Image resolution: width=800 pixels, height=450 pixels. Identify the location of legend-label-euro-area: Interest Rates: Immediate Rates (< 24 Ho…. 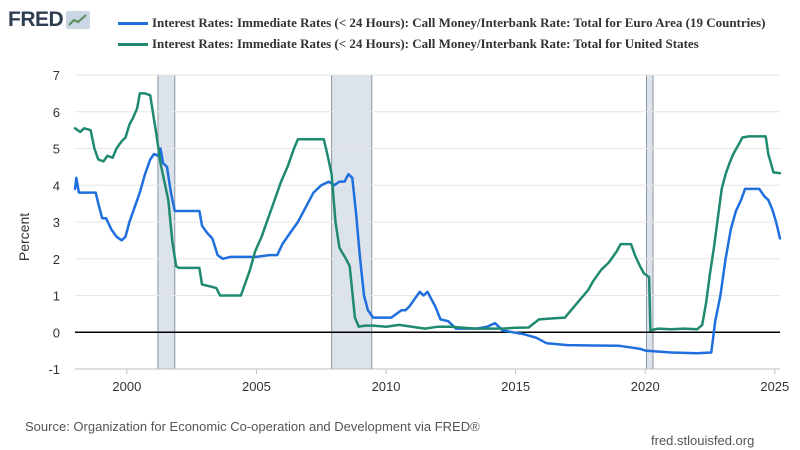
(459, 22).